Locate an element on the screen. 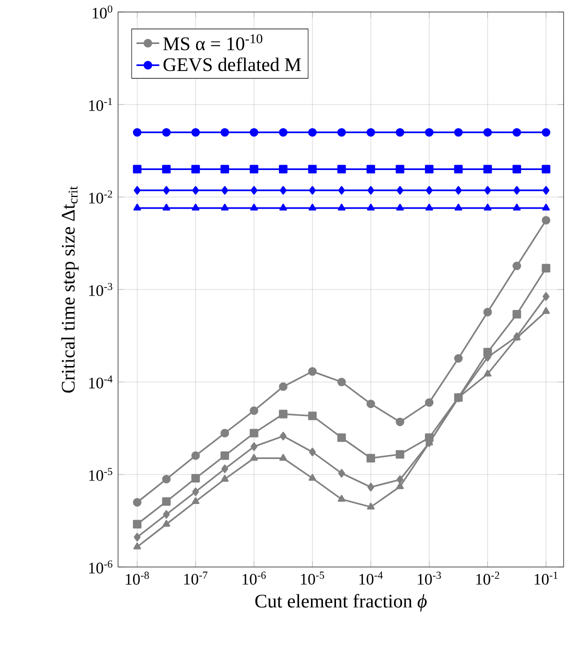 The image size is (576, 645). x-tick-label: 10$^{-1}$ is located at coordinates (546, 578).